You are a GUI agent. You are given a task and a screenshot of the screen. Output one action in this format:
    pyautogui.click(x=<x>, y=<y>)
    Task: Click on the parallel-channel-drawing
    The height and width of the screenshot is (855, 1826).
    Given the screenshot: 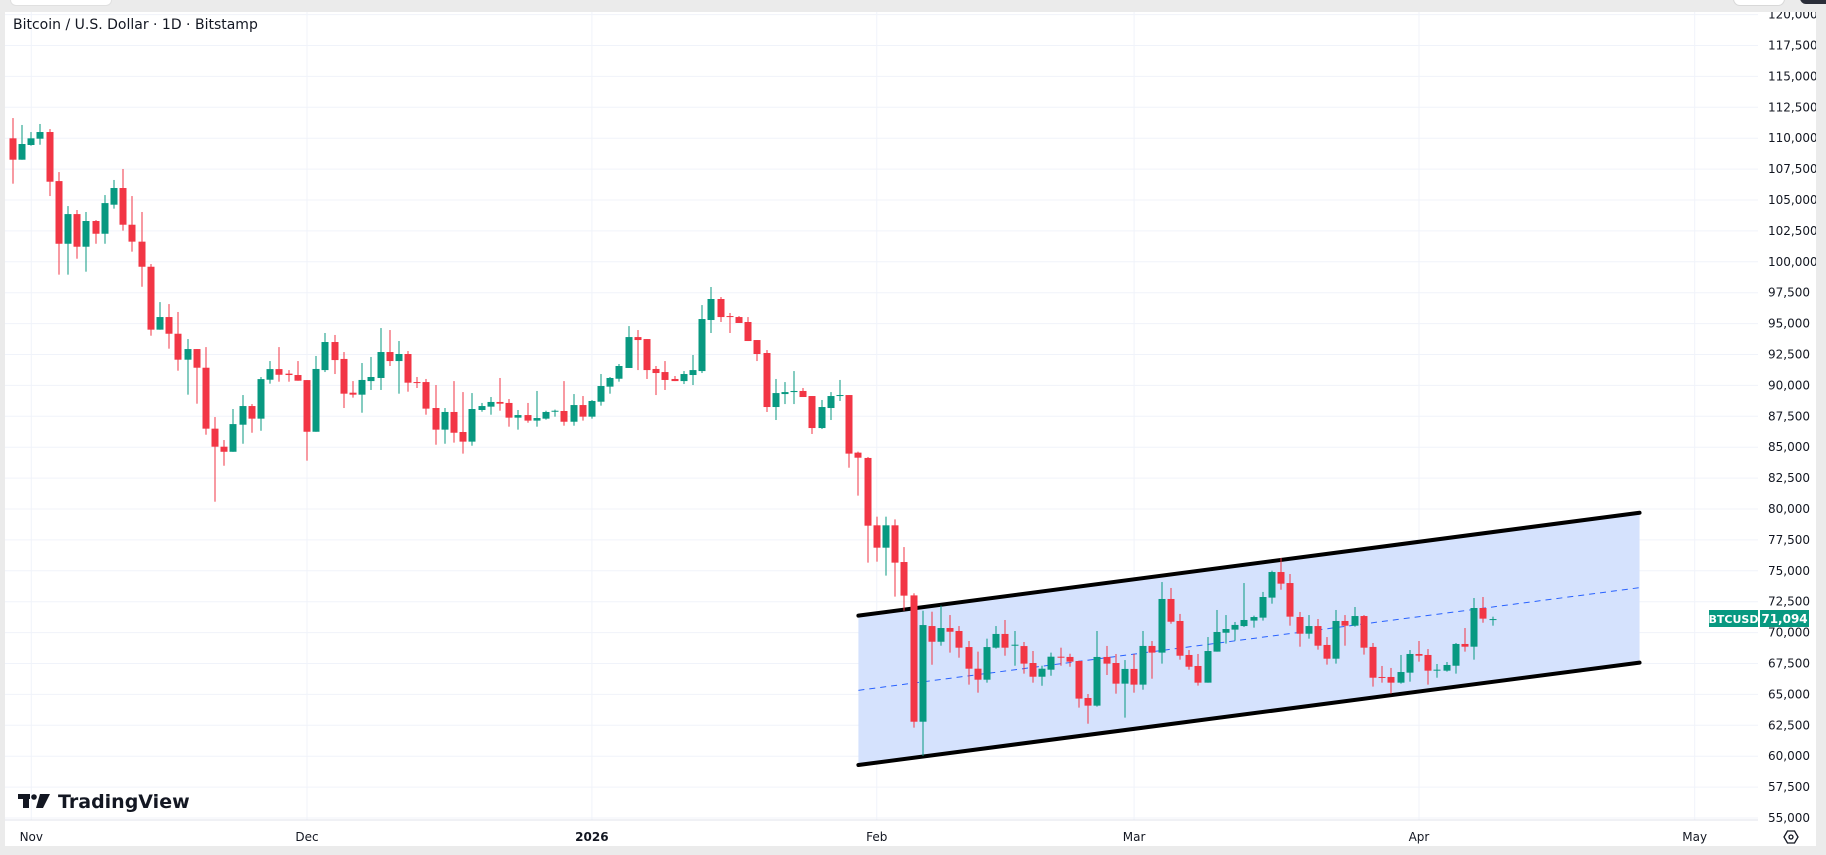 What is the action you would take?
    pyautogui.click(x=1249, y=638)
    